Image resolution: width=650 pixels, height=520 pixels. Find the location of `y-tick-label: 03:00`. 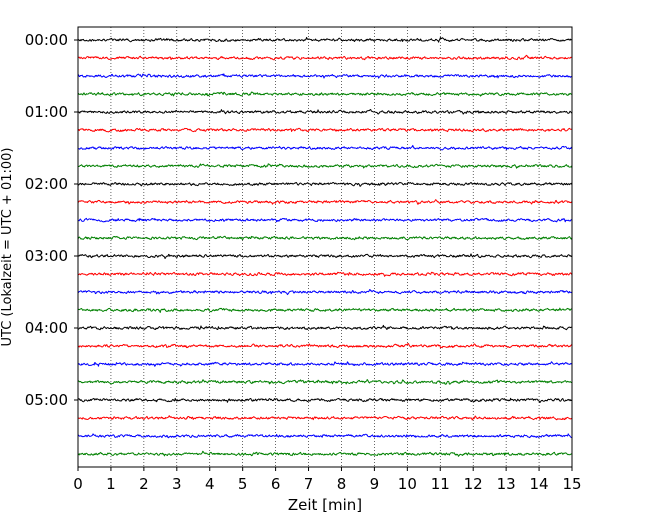

y-tick-label: 03:00 is located at coordinates (46, 256).